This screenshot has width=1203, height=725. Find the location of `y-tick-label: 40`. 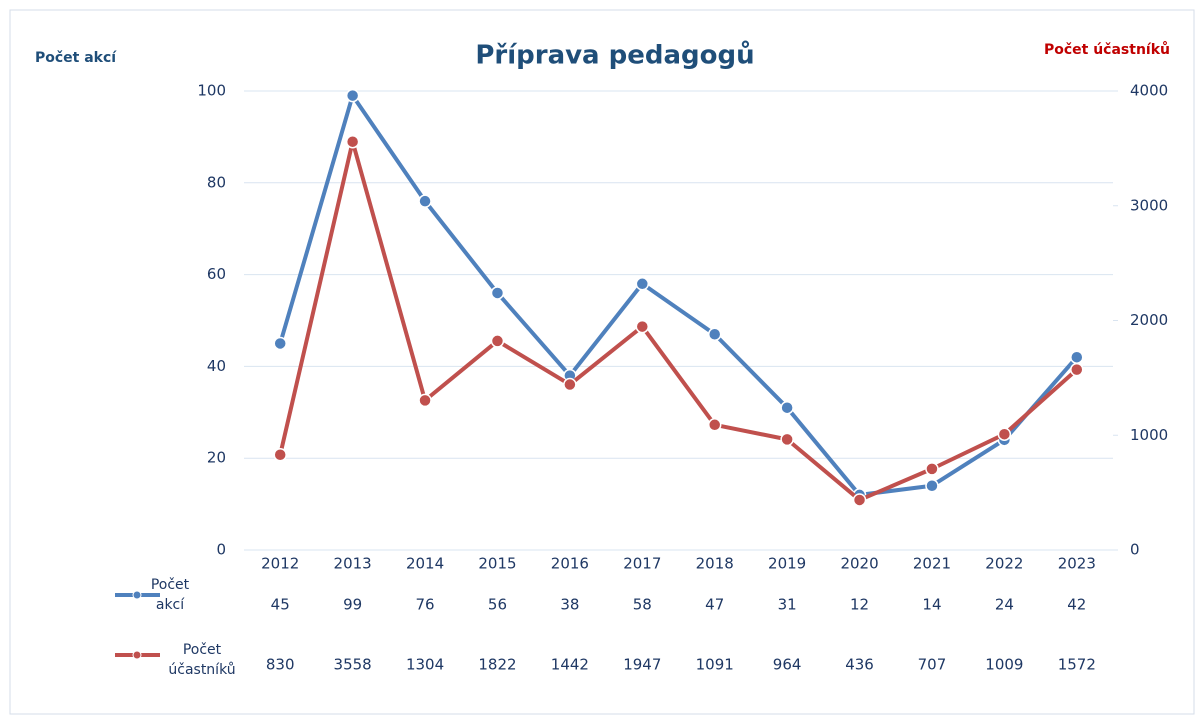

y-tick-label: 40 is located at coordinates (216, 366).